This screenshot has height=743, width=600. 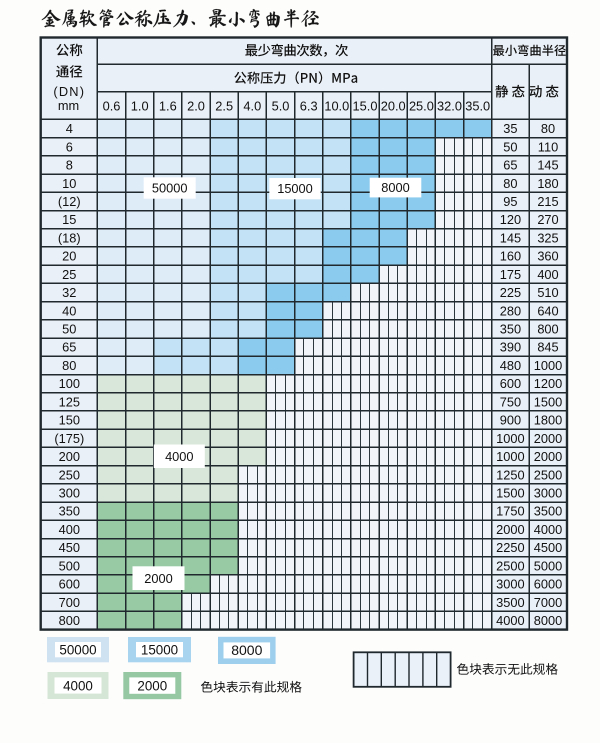 I want to click on svg-text: 500, so click(x=69, y=565).